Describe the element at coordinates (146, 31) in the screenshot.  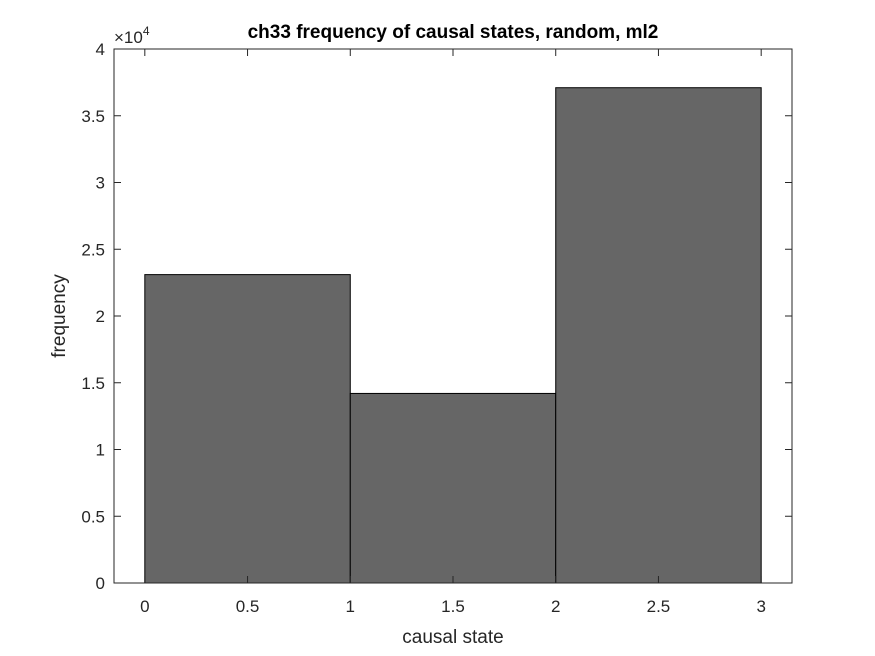
I see `y-exponent-power: 4` at that location.